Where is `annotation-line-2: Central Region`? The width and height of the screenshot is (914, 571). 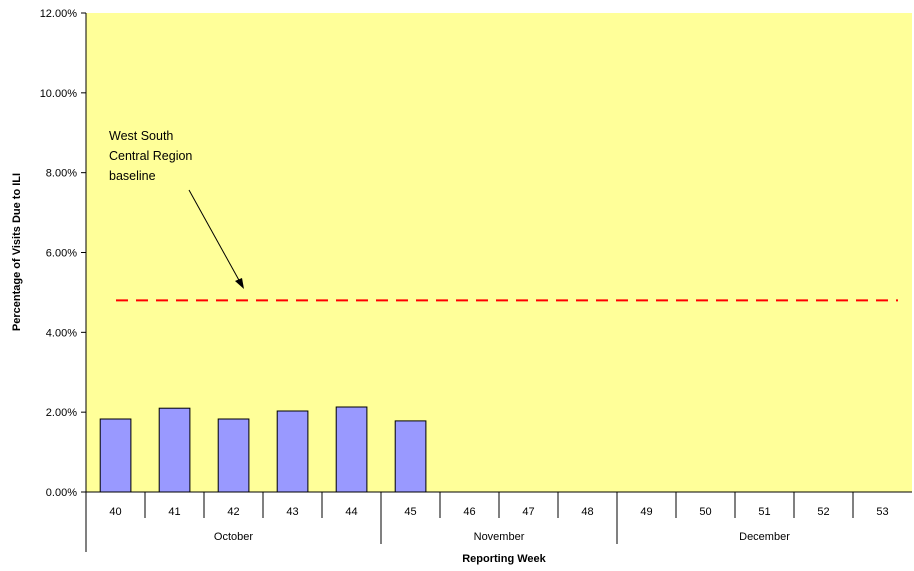
annotation-line-2: Central Region is located at coordinates (150, 156).